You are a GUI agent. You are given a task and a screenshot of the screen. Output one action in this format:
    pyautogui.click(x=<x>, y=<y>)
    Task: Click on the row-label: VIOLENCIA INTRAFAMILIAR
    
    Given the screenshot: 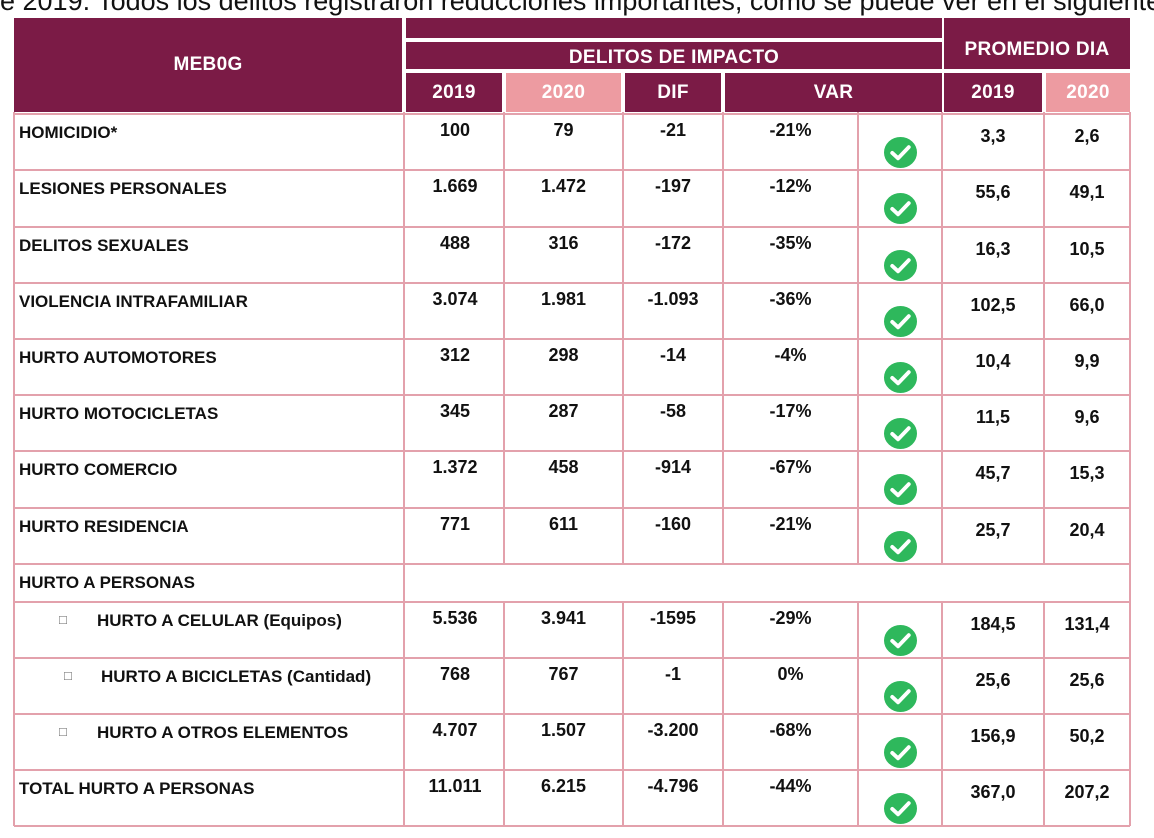 What is the action you would take?
    pyautogui.click(x=133, y=301)
    